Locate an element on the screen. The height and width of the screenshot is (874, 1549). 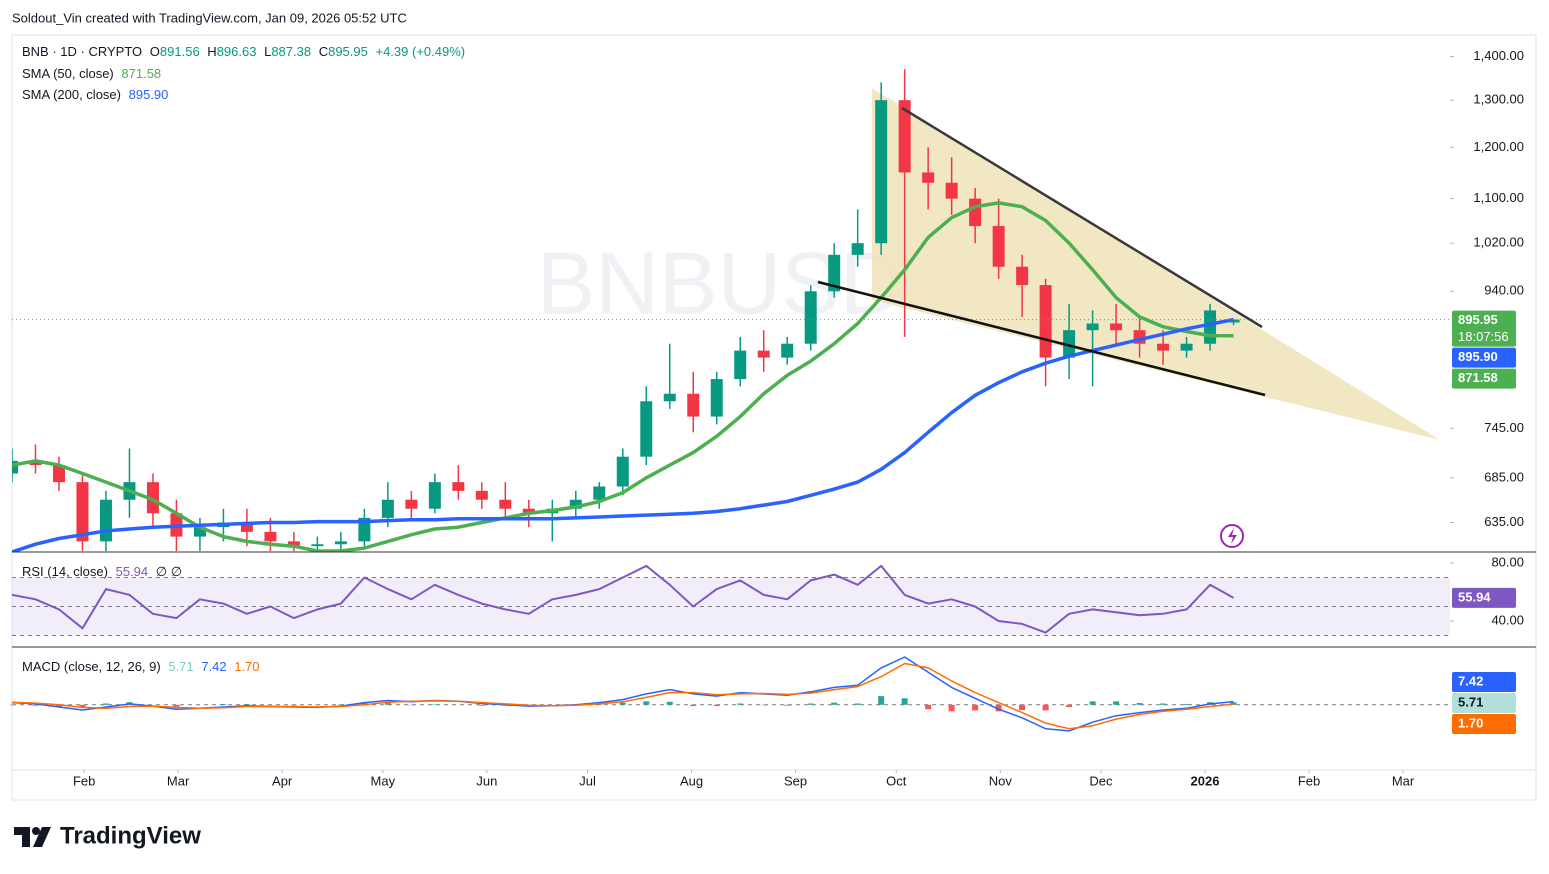
y-tick-label: 635.00 is located at coordinates (1504, 521).